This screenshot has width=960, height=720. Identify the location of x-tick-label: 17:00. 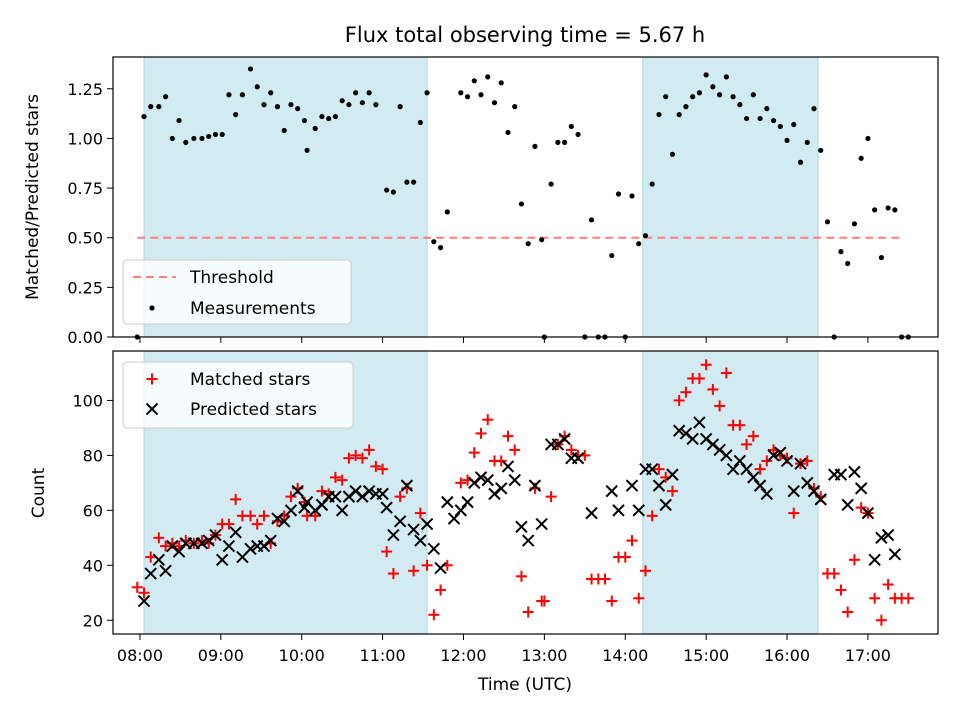
(868, 655).